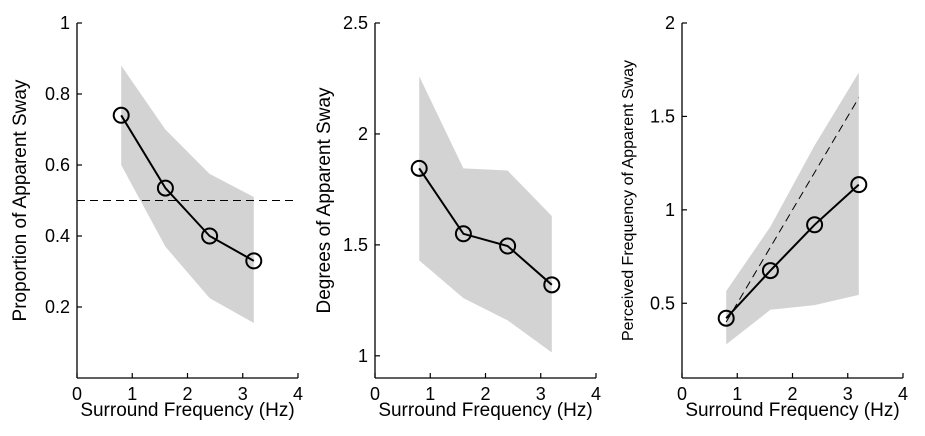 This screenshot has height=436, width=925. Describe the element at coordinates (355, 23) in the screenshot. I see `y-tick-label: 2.5` at that location.